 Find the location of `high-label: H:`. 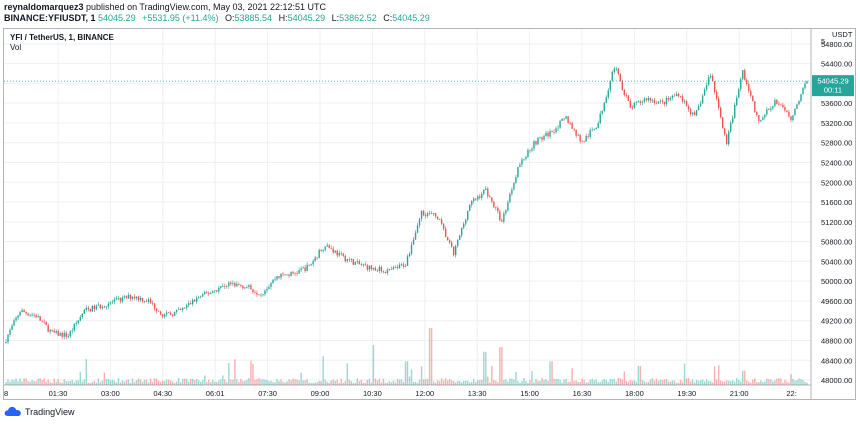

high-label: H: is located at coordinates (283, 18).